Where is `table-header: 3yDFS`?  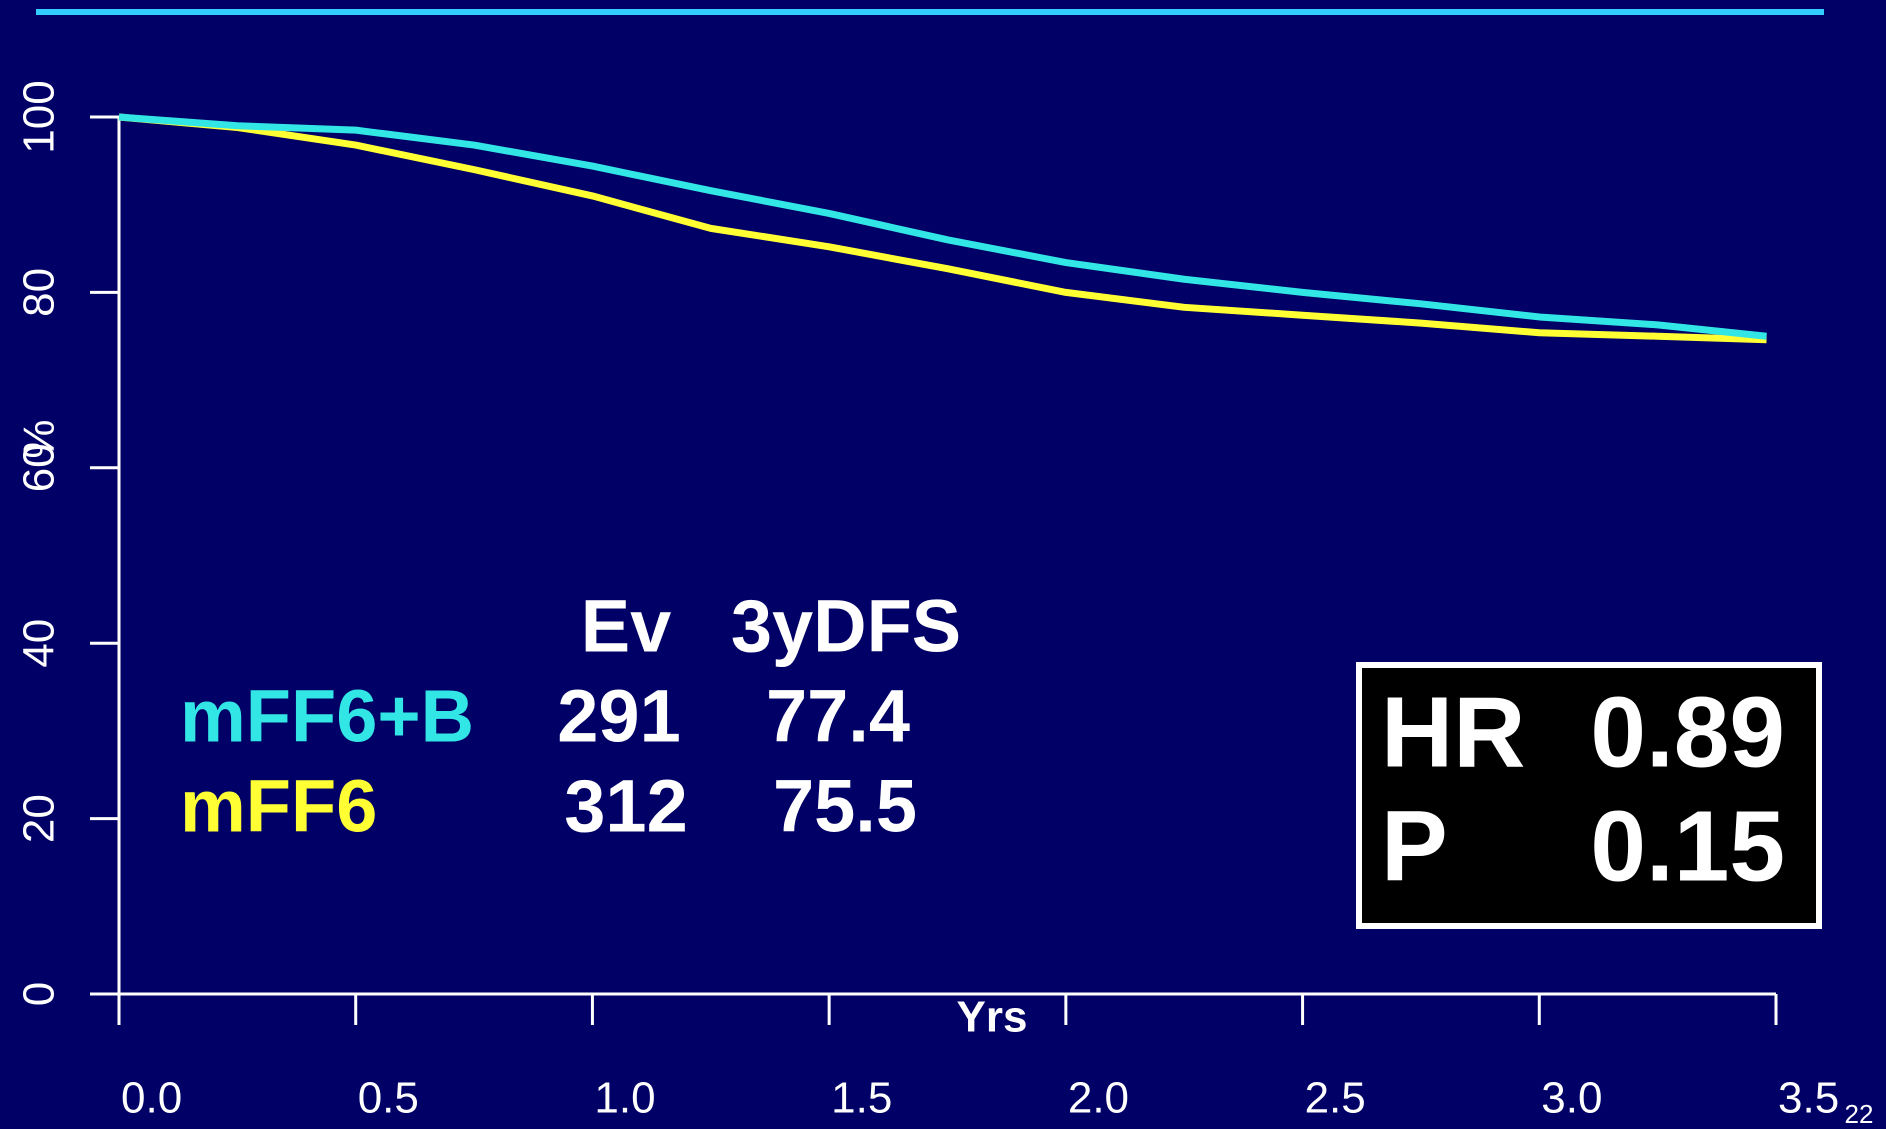
table-header: 3yDFS is located at coordinates (846, 626).